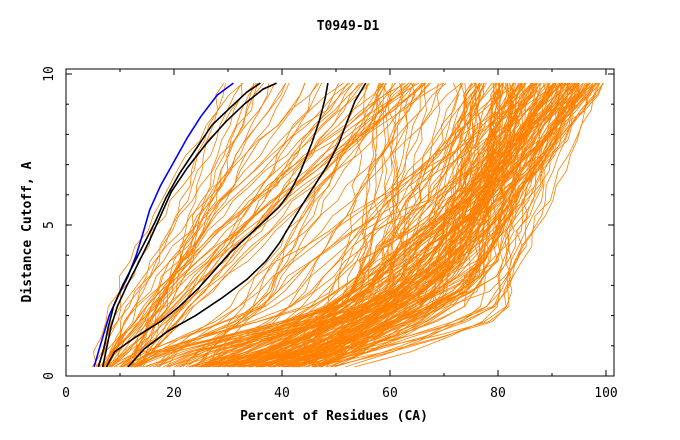 The image size is (680, 440). What do you see at coordinates (498, 393) in the screenshot?
I see `x-tick-label: 80` at bounding box center [498, 393].